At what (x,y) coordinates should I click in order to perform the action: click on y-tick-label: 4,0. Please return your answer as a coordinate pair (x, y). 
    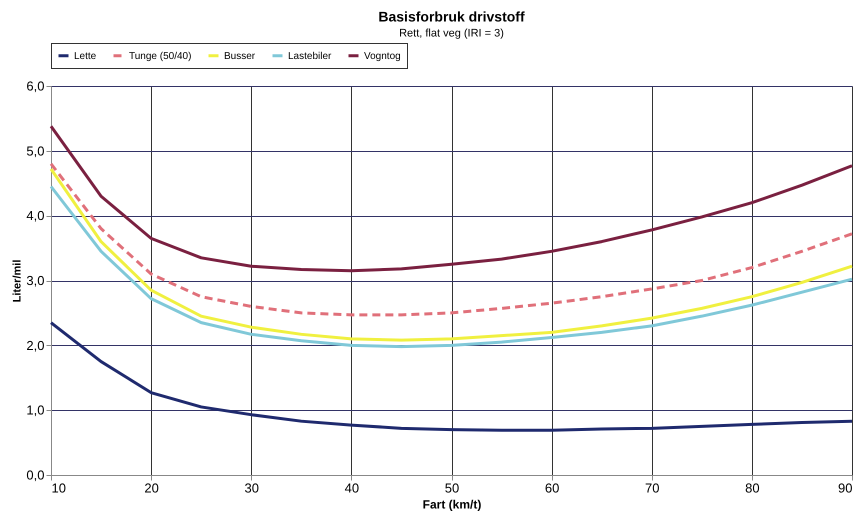
    Looking at the image, I should click on (35, 216).